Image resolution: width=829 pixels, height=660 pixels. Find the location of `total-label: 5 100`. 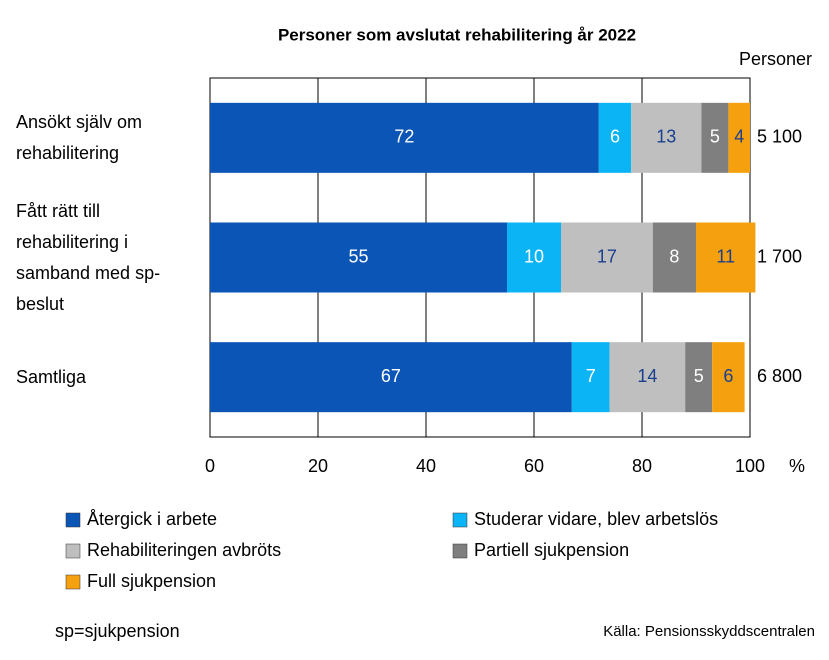

total-label: 5 100 is located at coordinates (779, 137).